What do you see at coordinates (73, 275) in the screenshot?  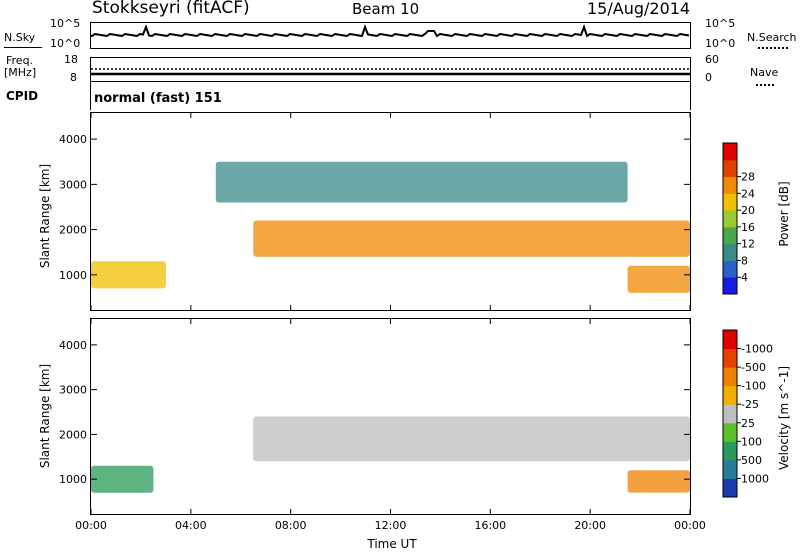 I see `power-ytick-label-0: 1000` at bounding box center [73, 275].